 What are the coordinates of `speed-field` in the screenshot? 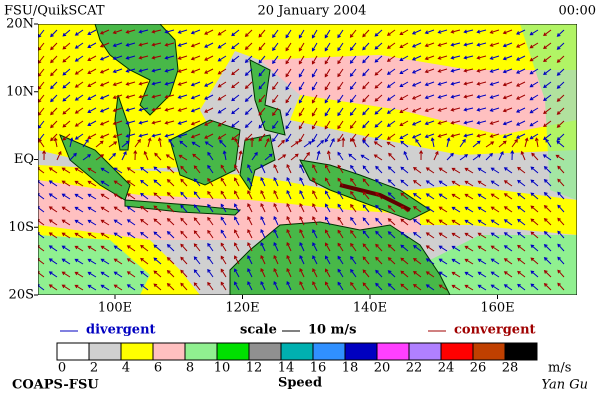 It's located at (503, 265).